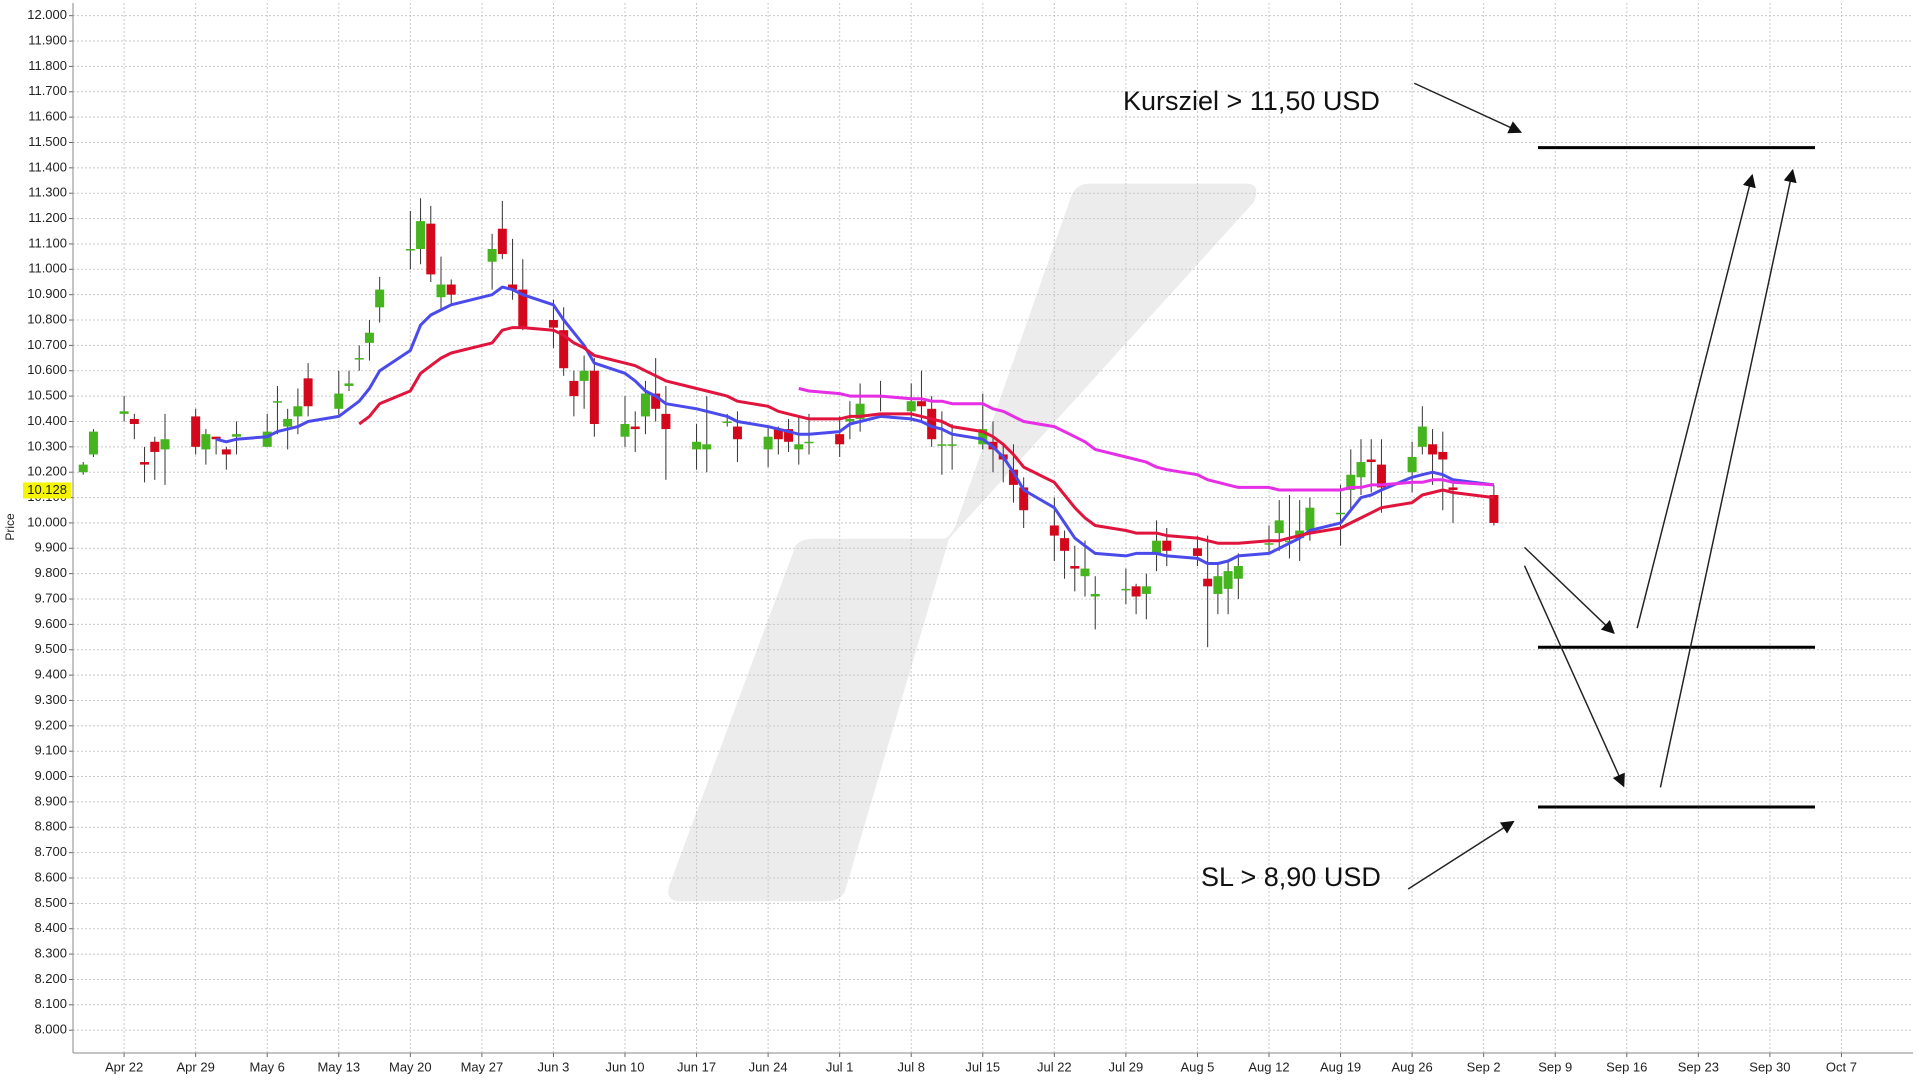 The height and width of the screenshot is (1080, 1920). What do you see at coordinates (124, 1066) in the screenshot?
I see `x-tick-label: Apr 22` at bounding box center [124, 1066].